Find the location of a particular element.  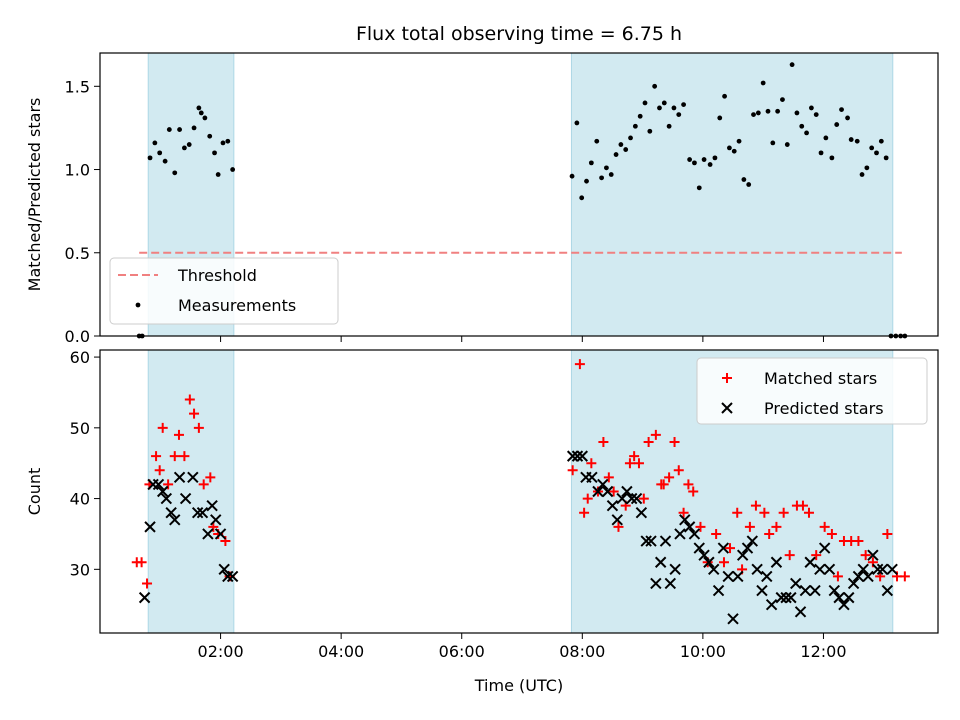

legend-matched-swatch is located at coordinates (727, 378).